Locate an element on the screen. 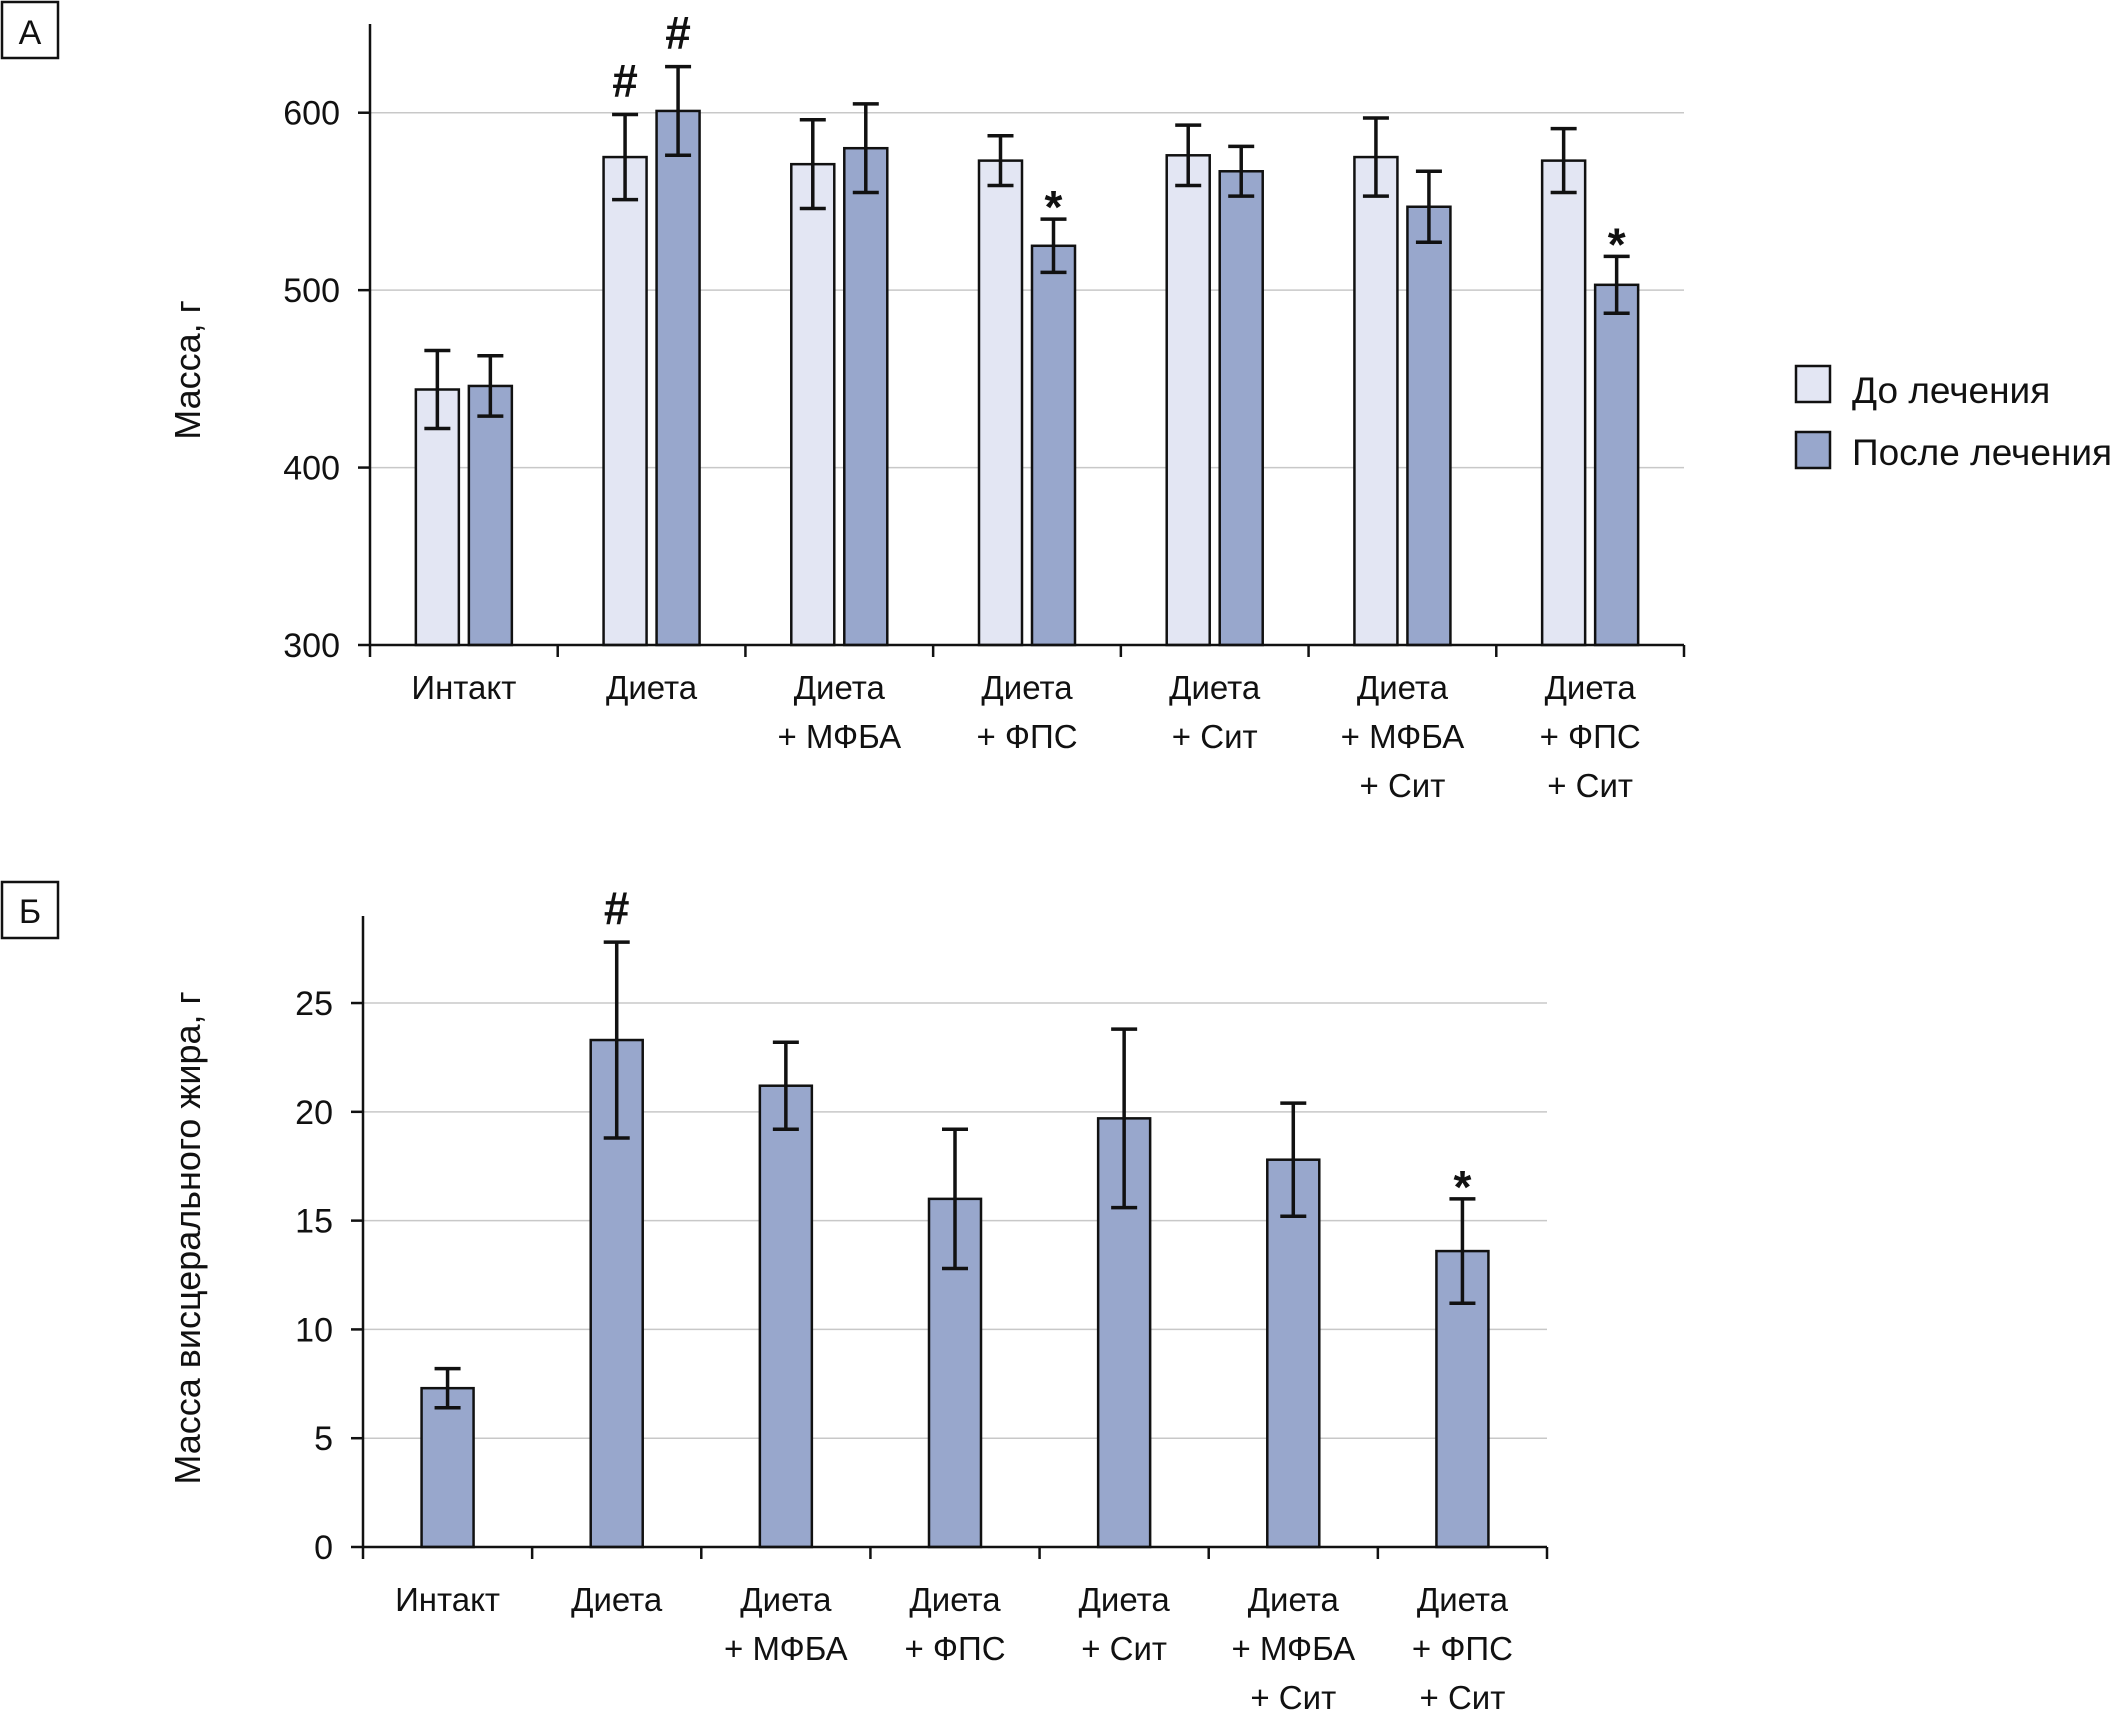 The width and height of the screenshot is (2126, 1726). panel-b-significance-mark: * is located at coordinates (1462, 1187).